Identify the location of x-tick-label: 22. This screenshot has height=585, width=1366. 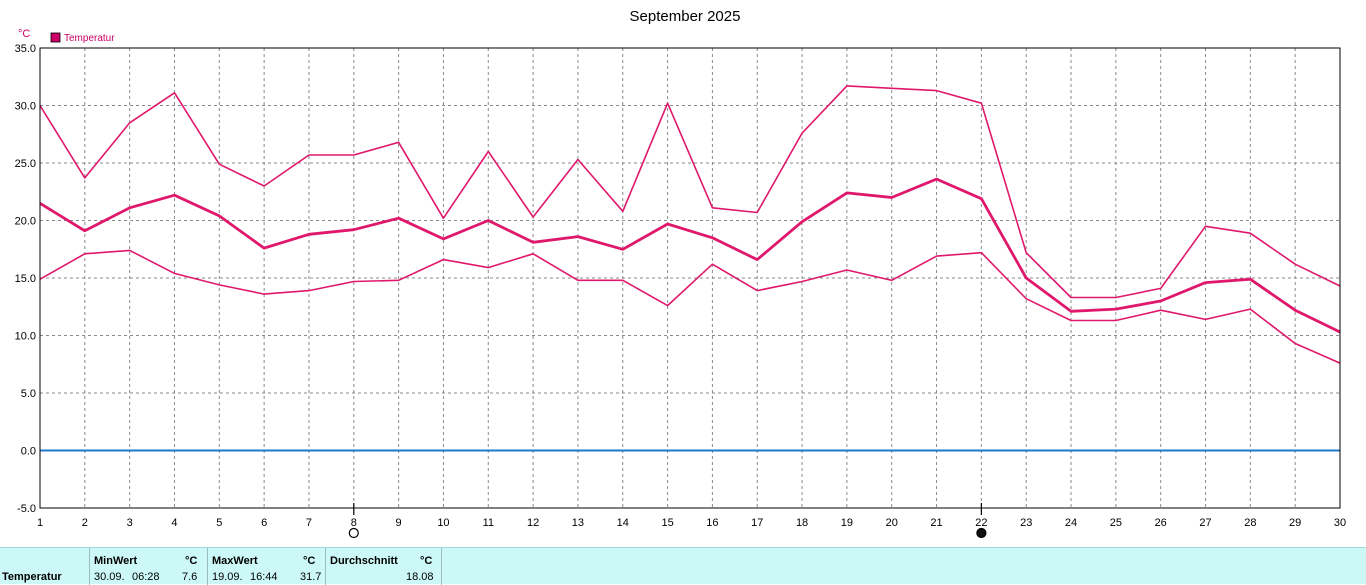
(981, 523).